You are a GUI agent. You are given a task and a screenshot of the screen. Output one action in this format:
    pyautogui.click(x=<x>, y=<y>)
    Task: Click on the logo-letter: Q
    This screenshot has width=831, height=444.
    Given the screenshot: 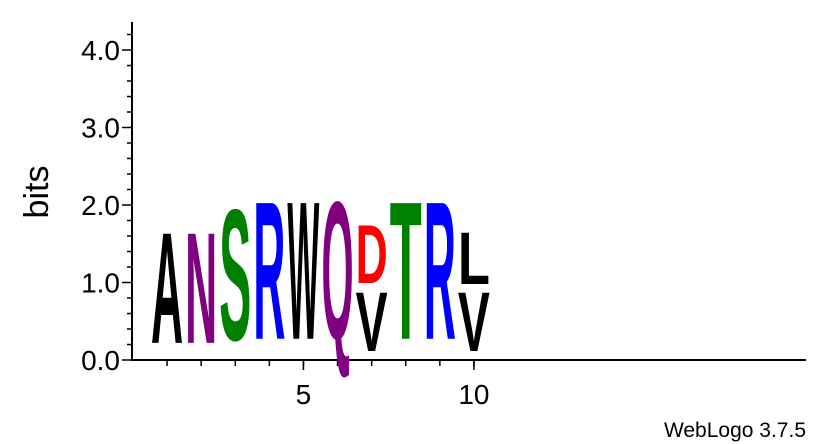 What is the action you would take?
    pyautogui.click(x=338, y=272)
    